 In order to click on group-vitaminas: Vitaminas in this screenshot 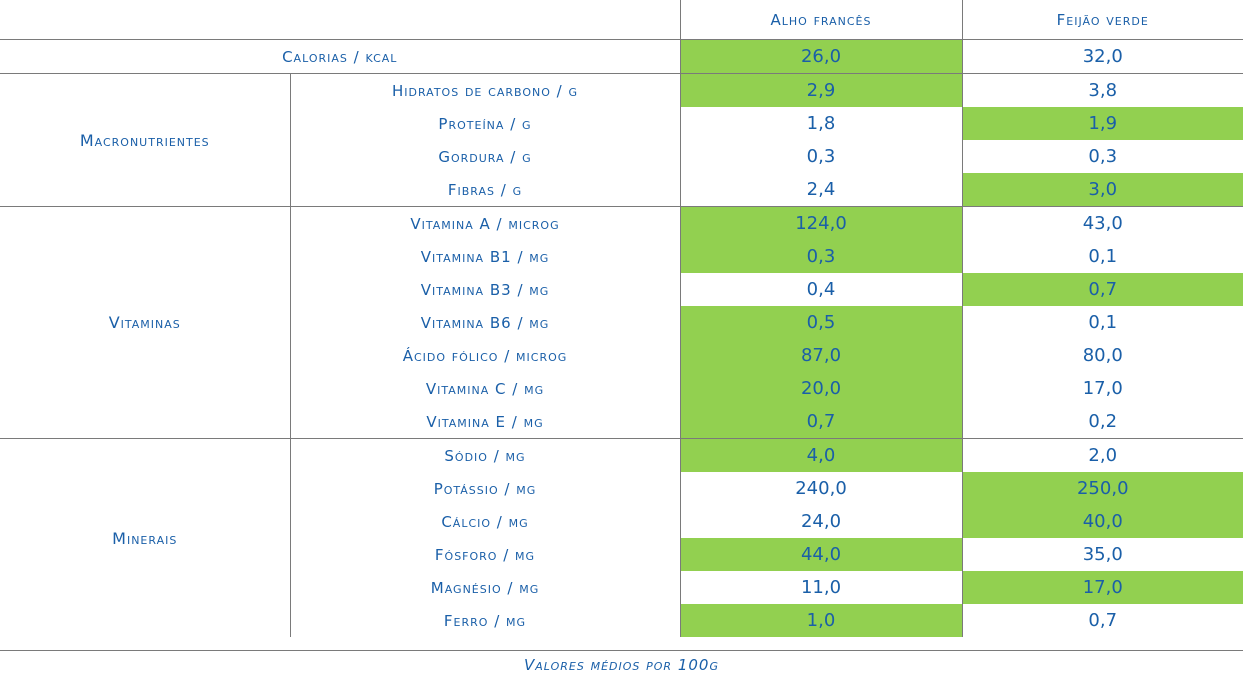, I will do `click(145, 322)`.